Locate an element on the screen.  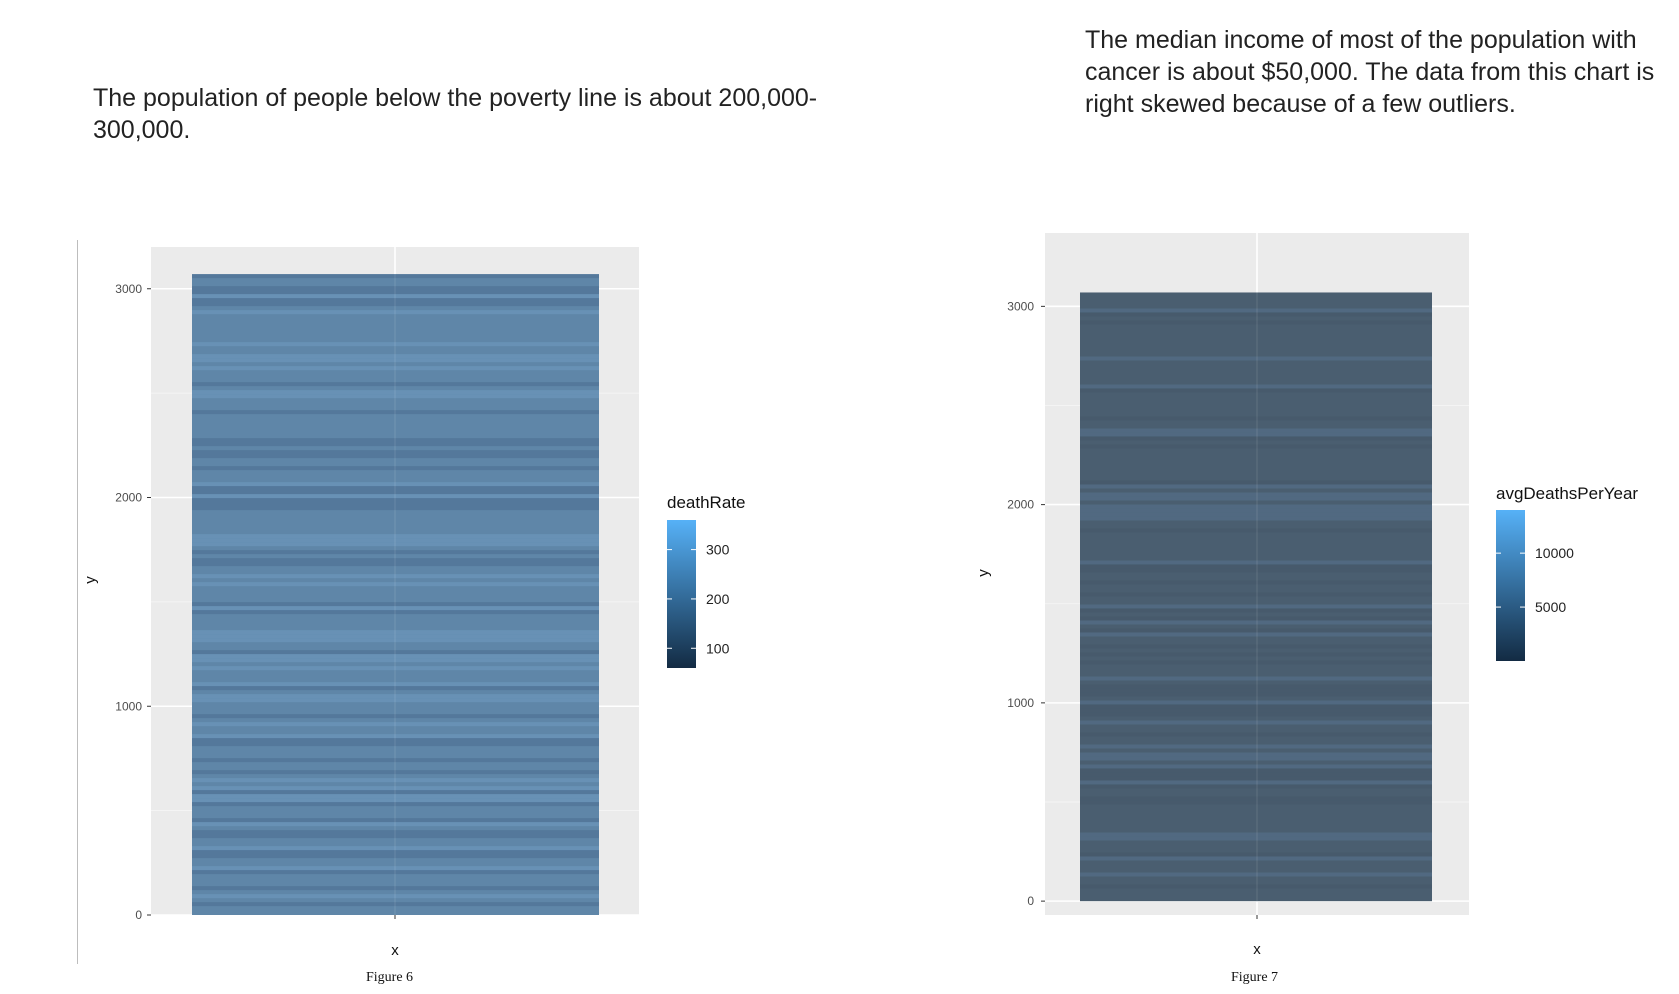
chart2-y-tick-label: 0 is located at coordinates (1030, 901).